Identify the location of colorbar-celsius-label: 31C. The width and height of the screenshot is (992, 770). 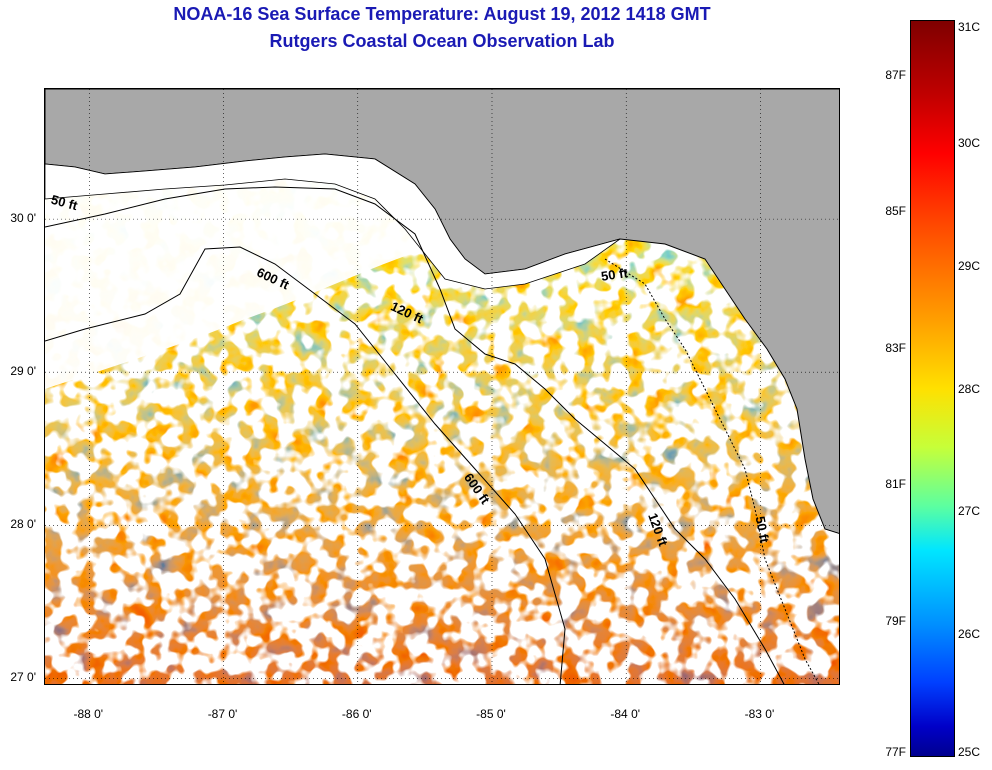
(969, 27).